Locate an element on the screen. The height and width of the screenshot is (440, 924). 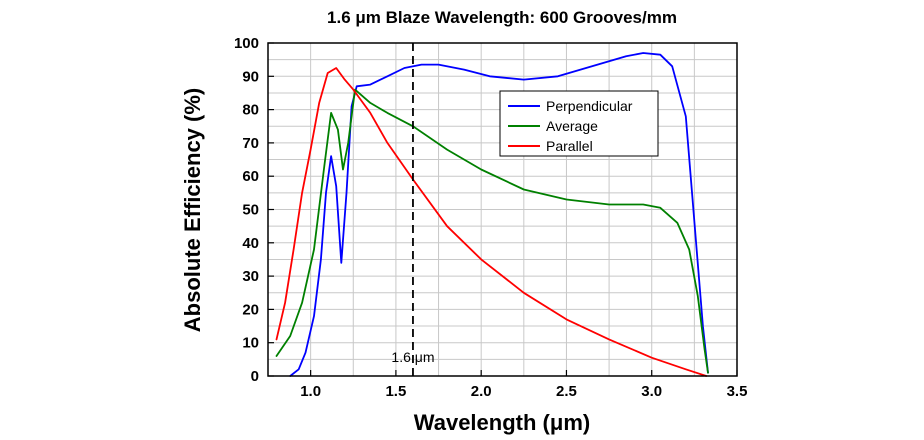
x-axis-title: Wavelength (μm) is located at coordinates (502, 422).